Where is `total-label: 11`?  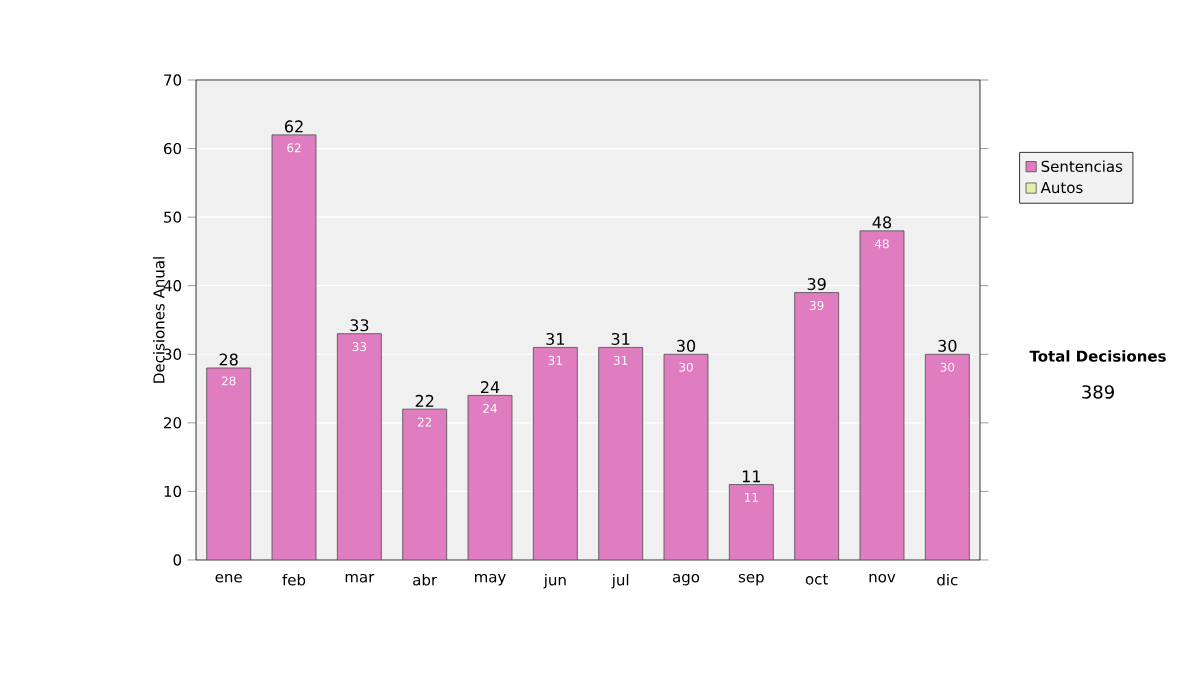 total-label: 11 is located at coordinates (751, 476).